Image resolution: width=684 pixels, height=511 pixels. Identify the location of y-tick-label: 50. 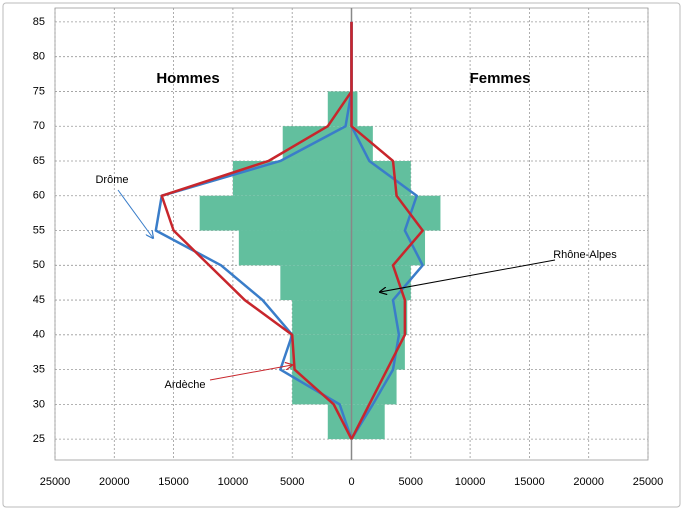
(39, 265).